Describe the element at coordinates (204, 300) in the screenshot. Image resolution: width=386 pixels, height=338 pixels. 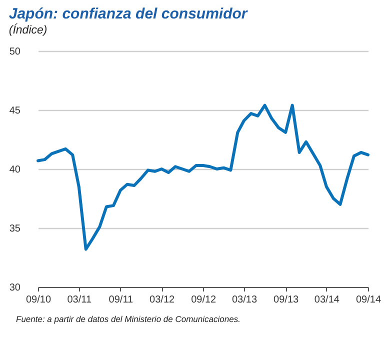
I see `x-tick-label: 09/12` at that location.